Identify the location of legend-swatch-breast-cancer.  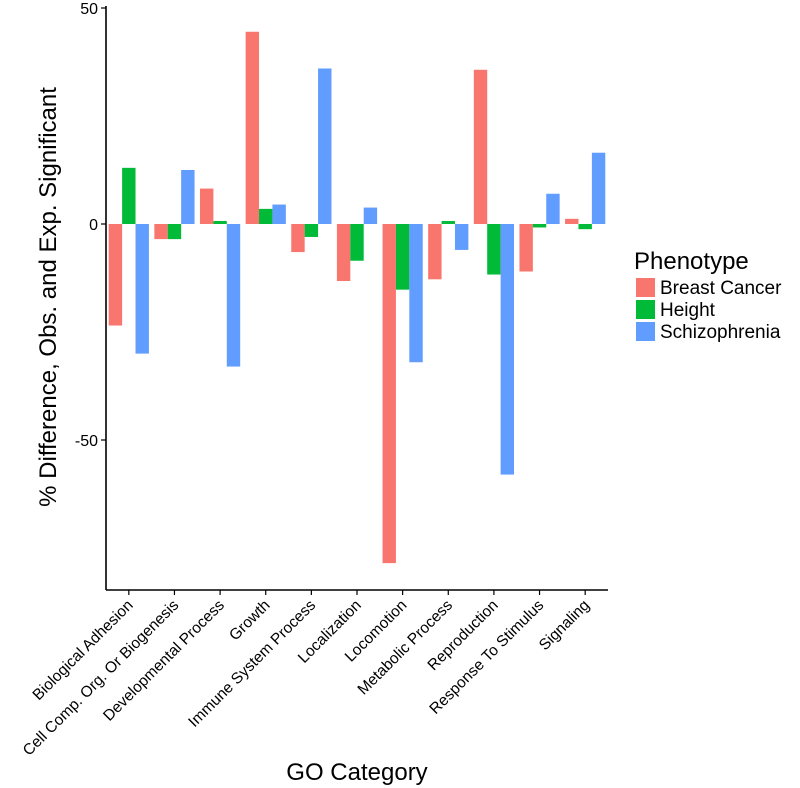
(645, 287).